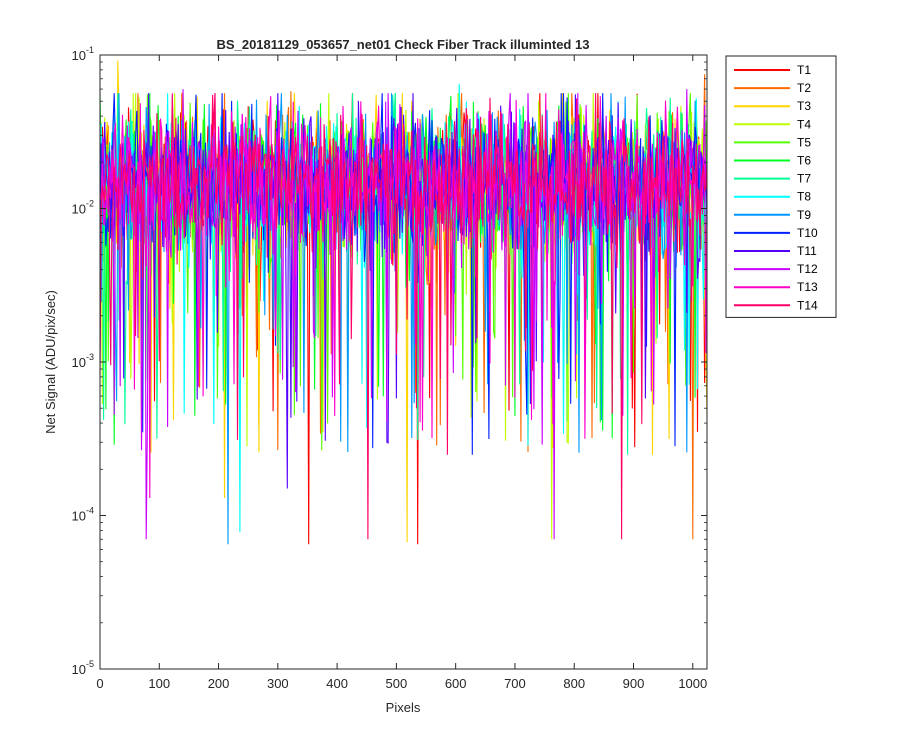 The width and height of the screenshot is (900, 755). What do you see at coordinates (337, 683) in the screenshot?
I see `x-tick-label: 400` at bounding box center [337, 683].